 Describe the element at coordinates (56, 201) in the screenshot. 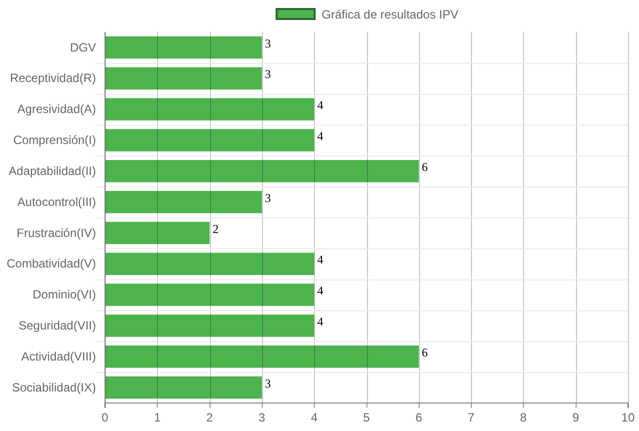

I see `y-tick-label: Autocontrol(III)` at that location.